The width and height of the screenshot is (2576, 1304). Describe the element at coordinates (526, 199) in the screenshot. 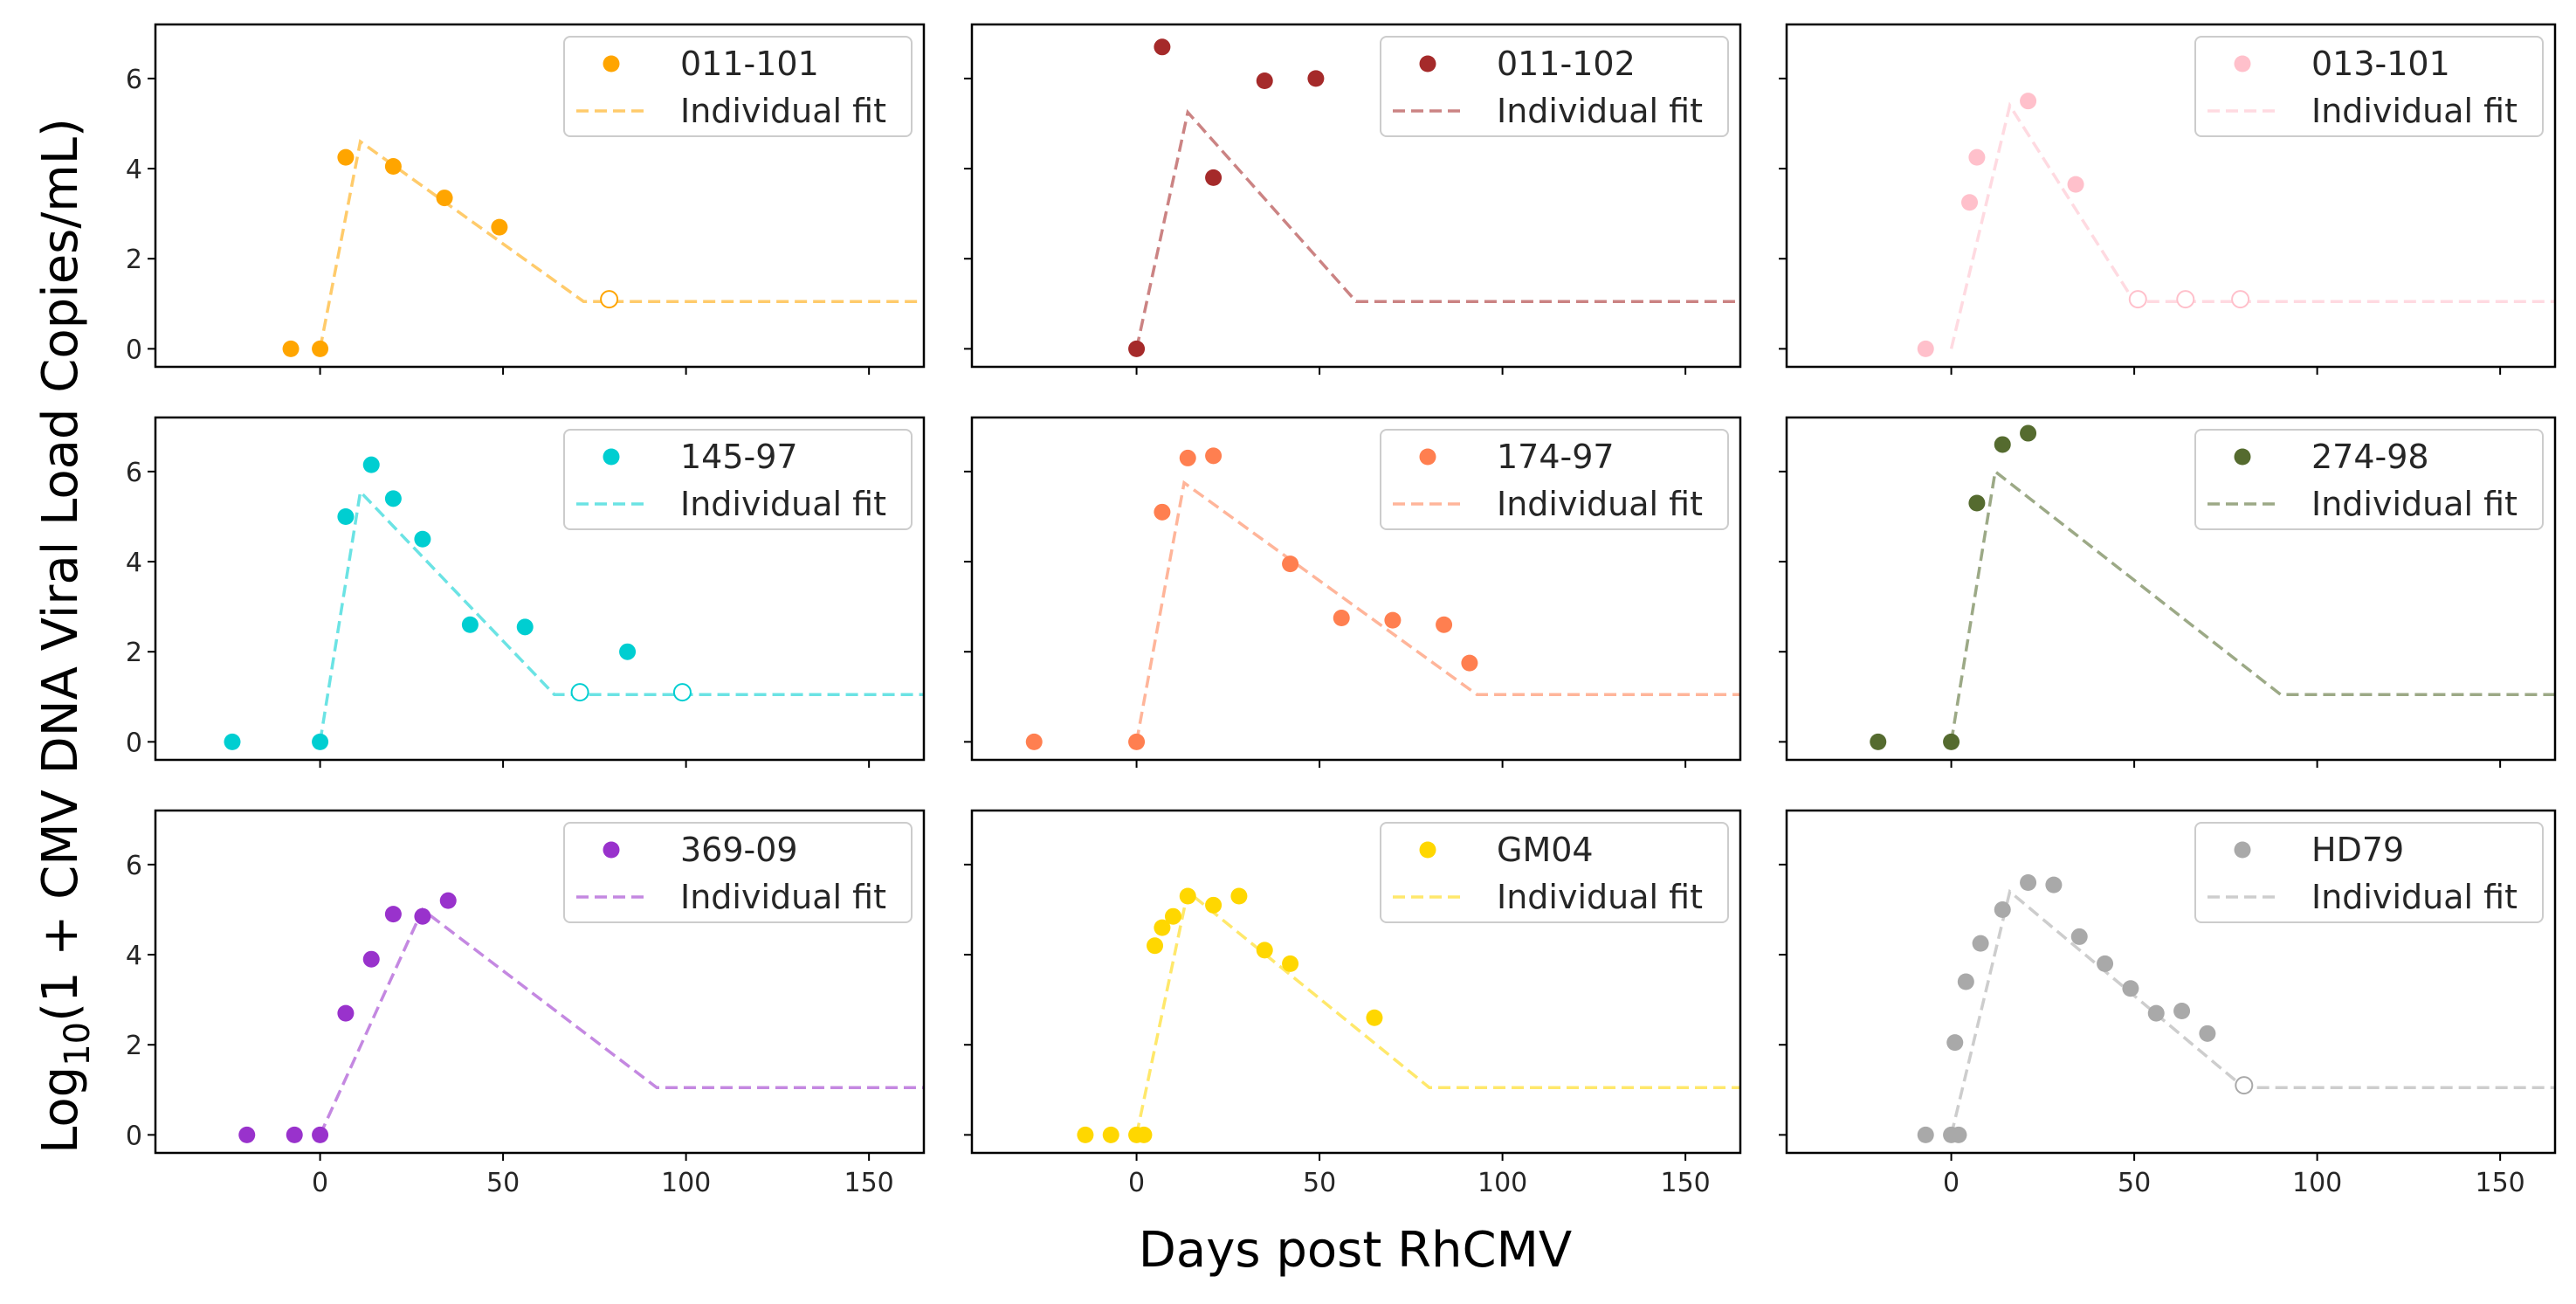

I see `panel-011-101: 0 2 4 6 011-101 Individual fit` at that location.